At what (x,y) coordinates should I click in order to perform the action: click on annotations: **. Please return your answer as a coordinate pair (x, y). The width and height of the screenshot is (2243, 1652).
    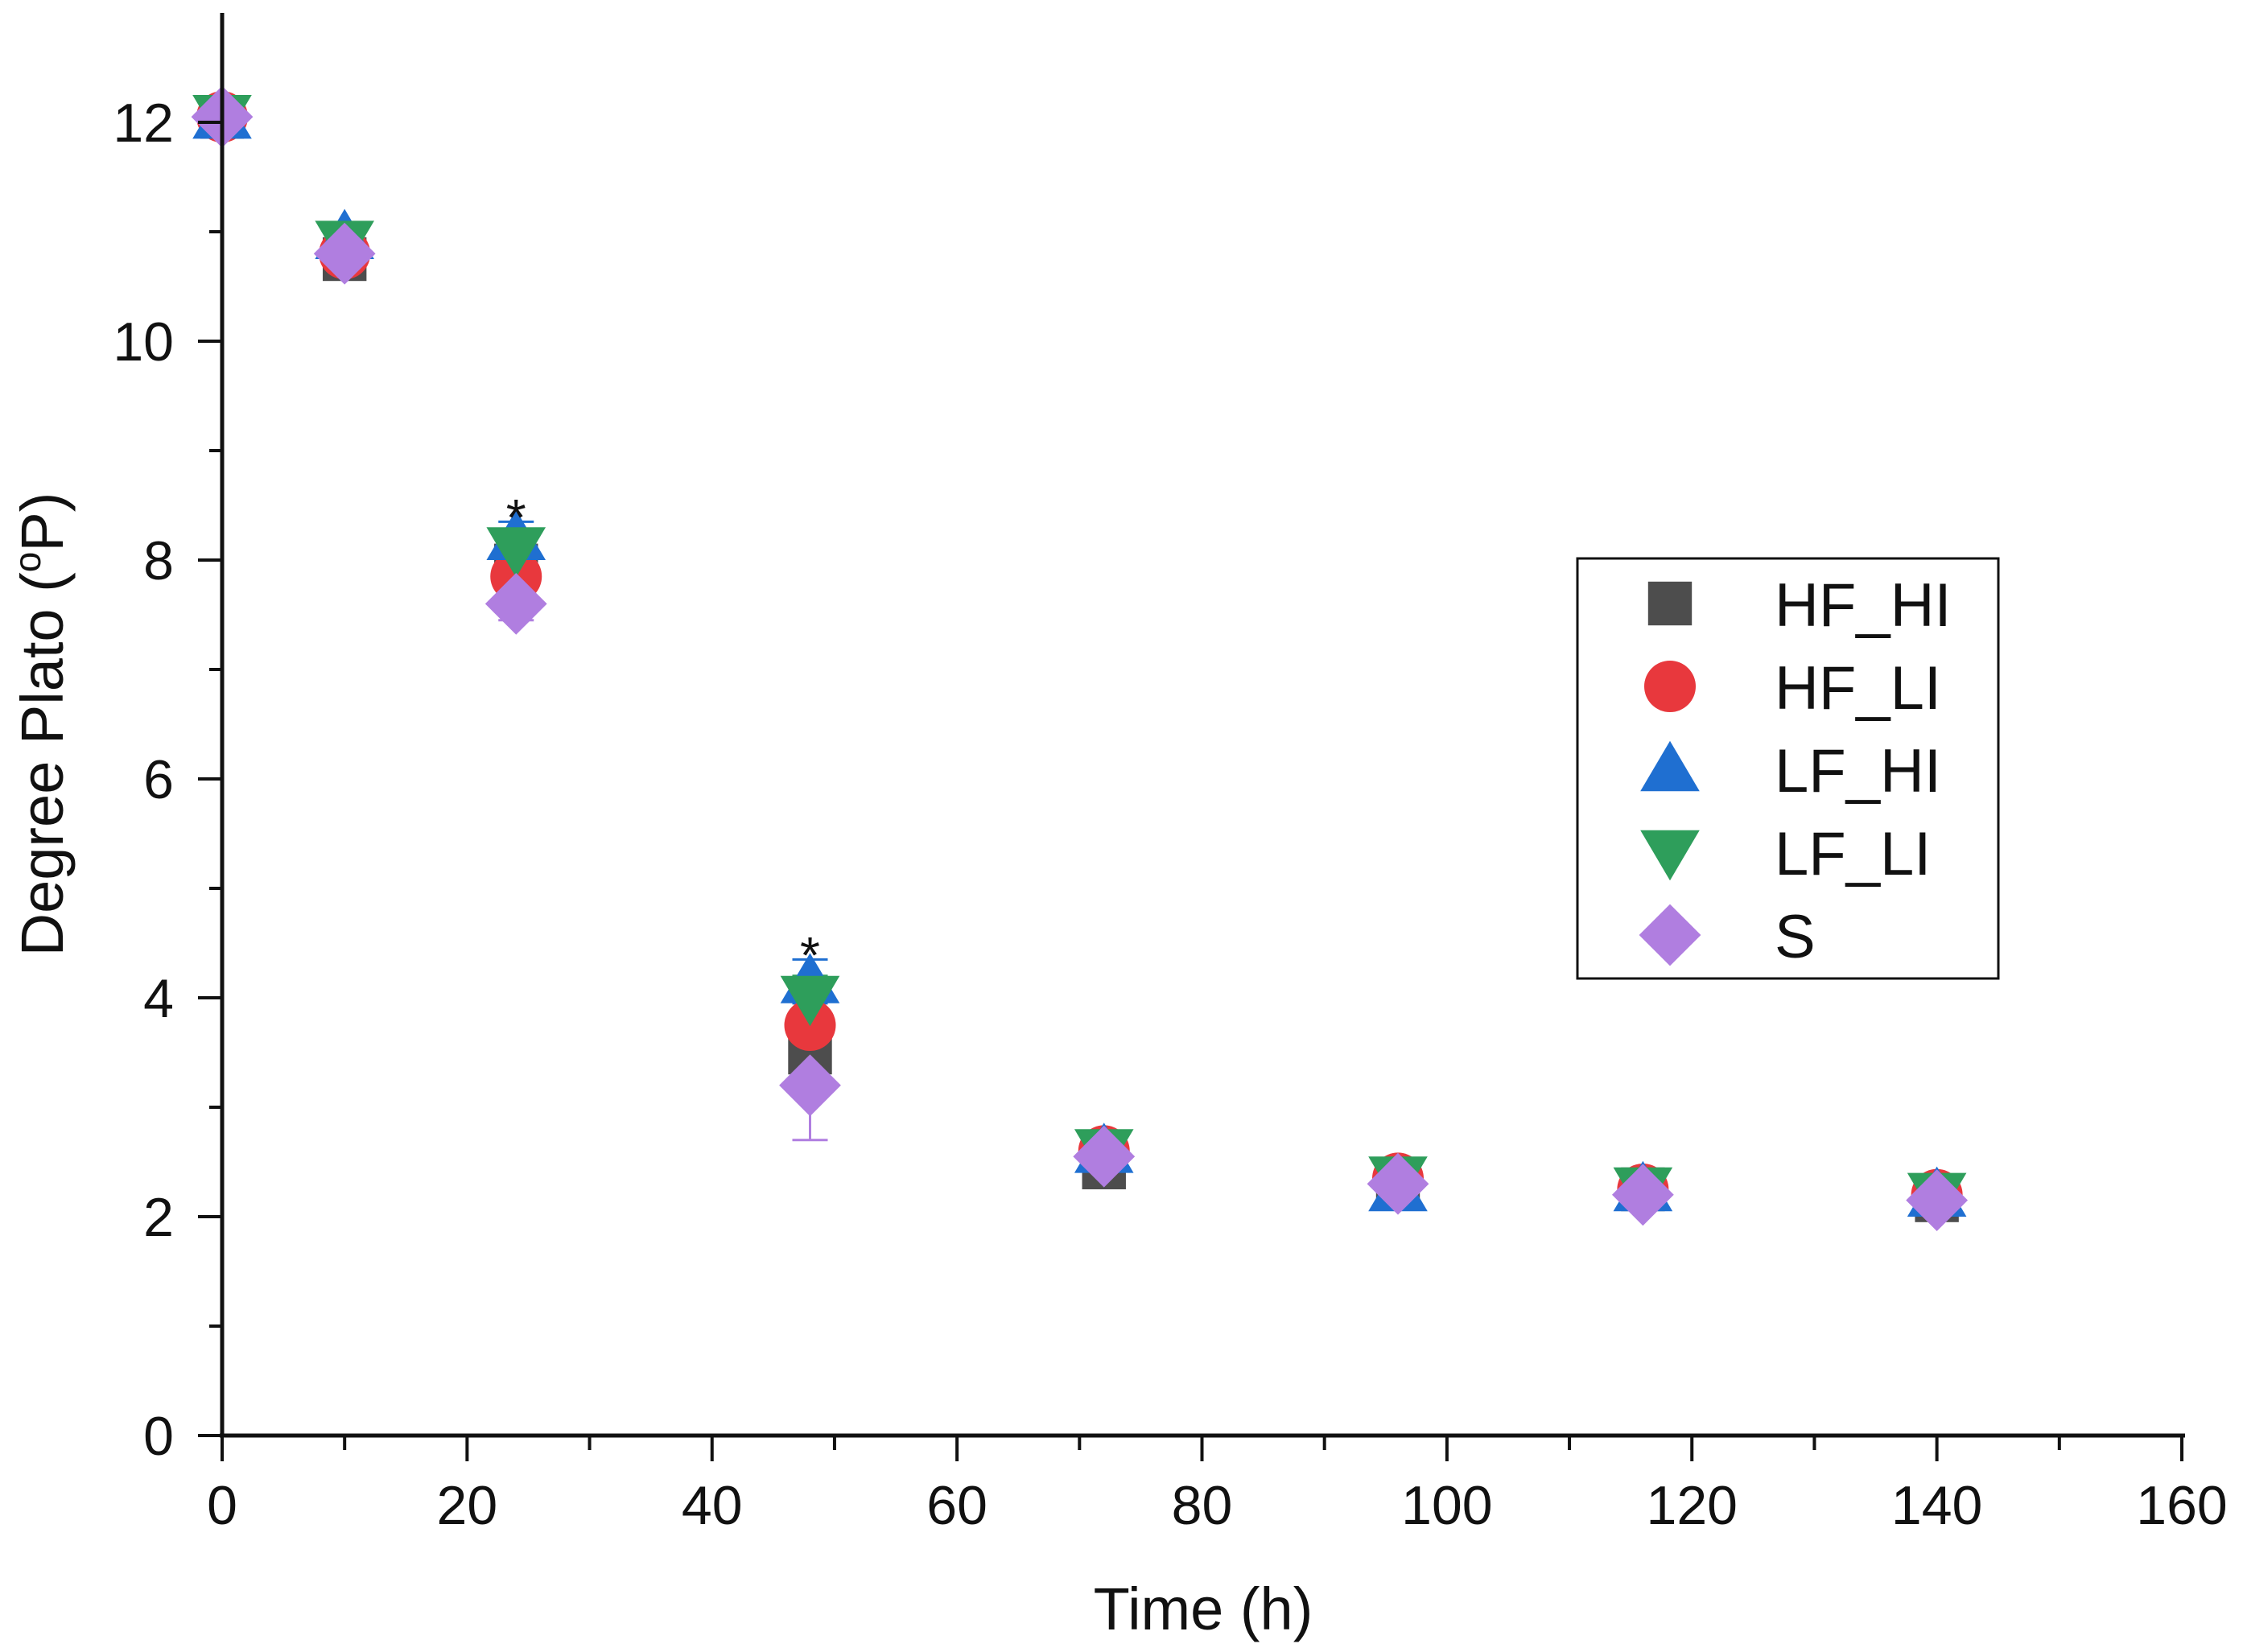
    Looking at the image, I should click on (663, 736).